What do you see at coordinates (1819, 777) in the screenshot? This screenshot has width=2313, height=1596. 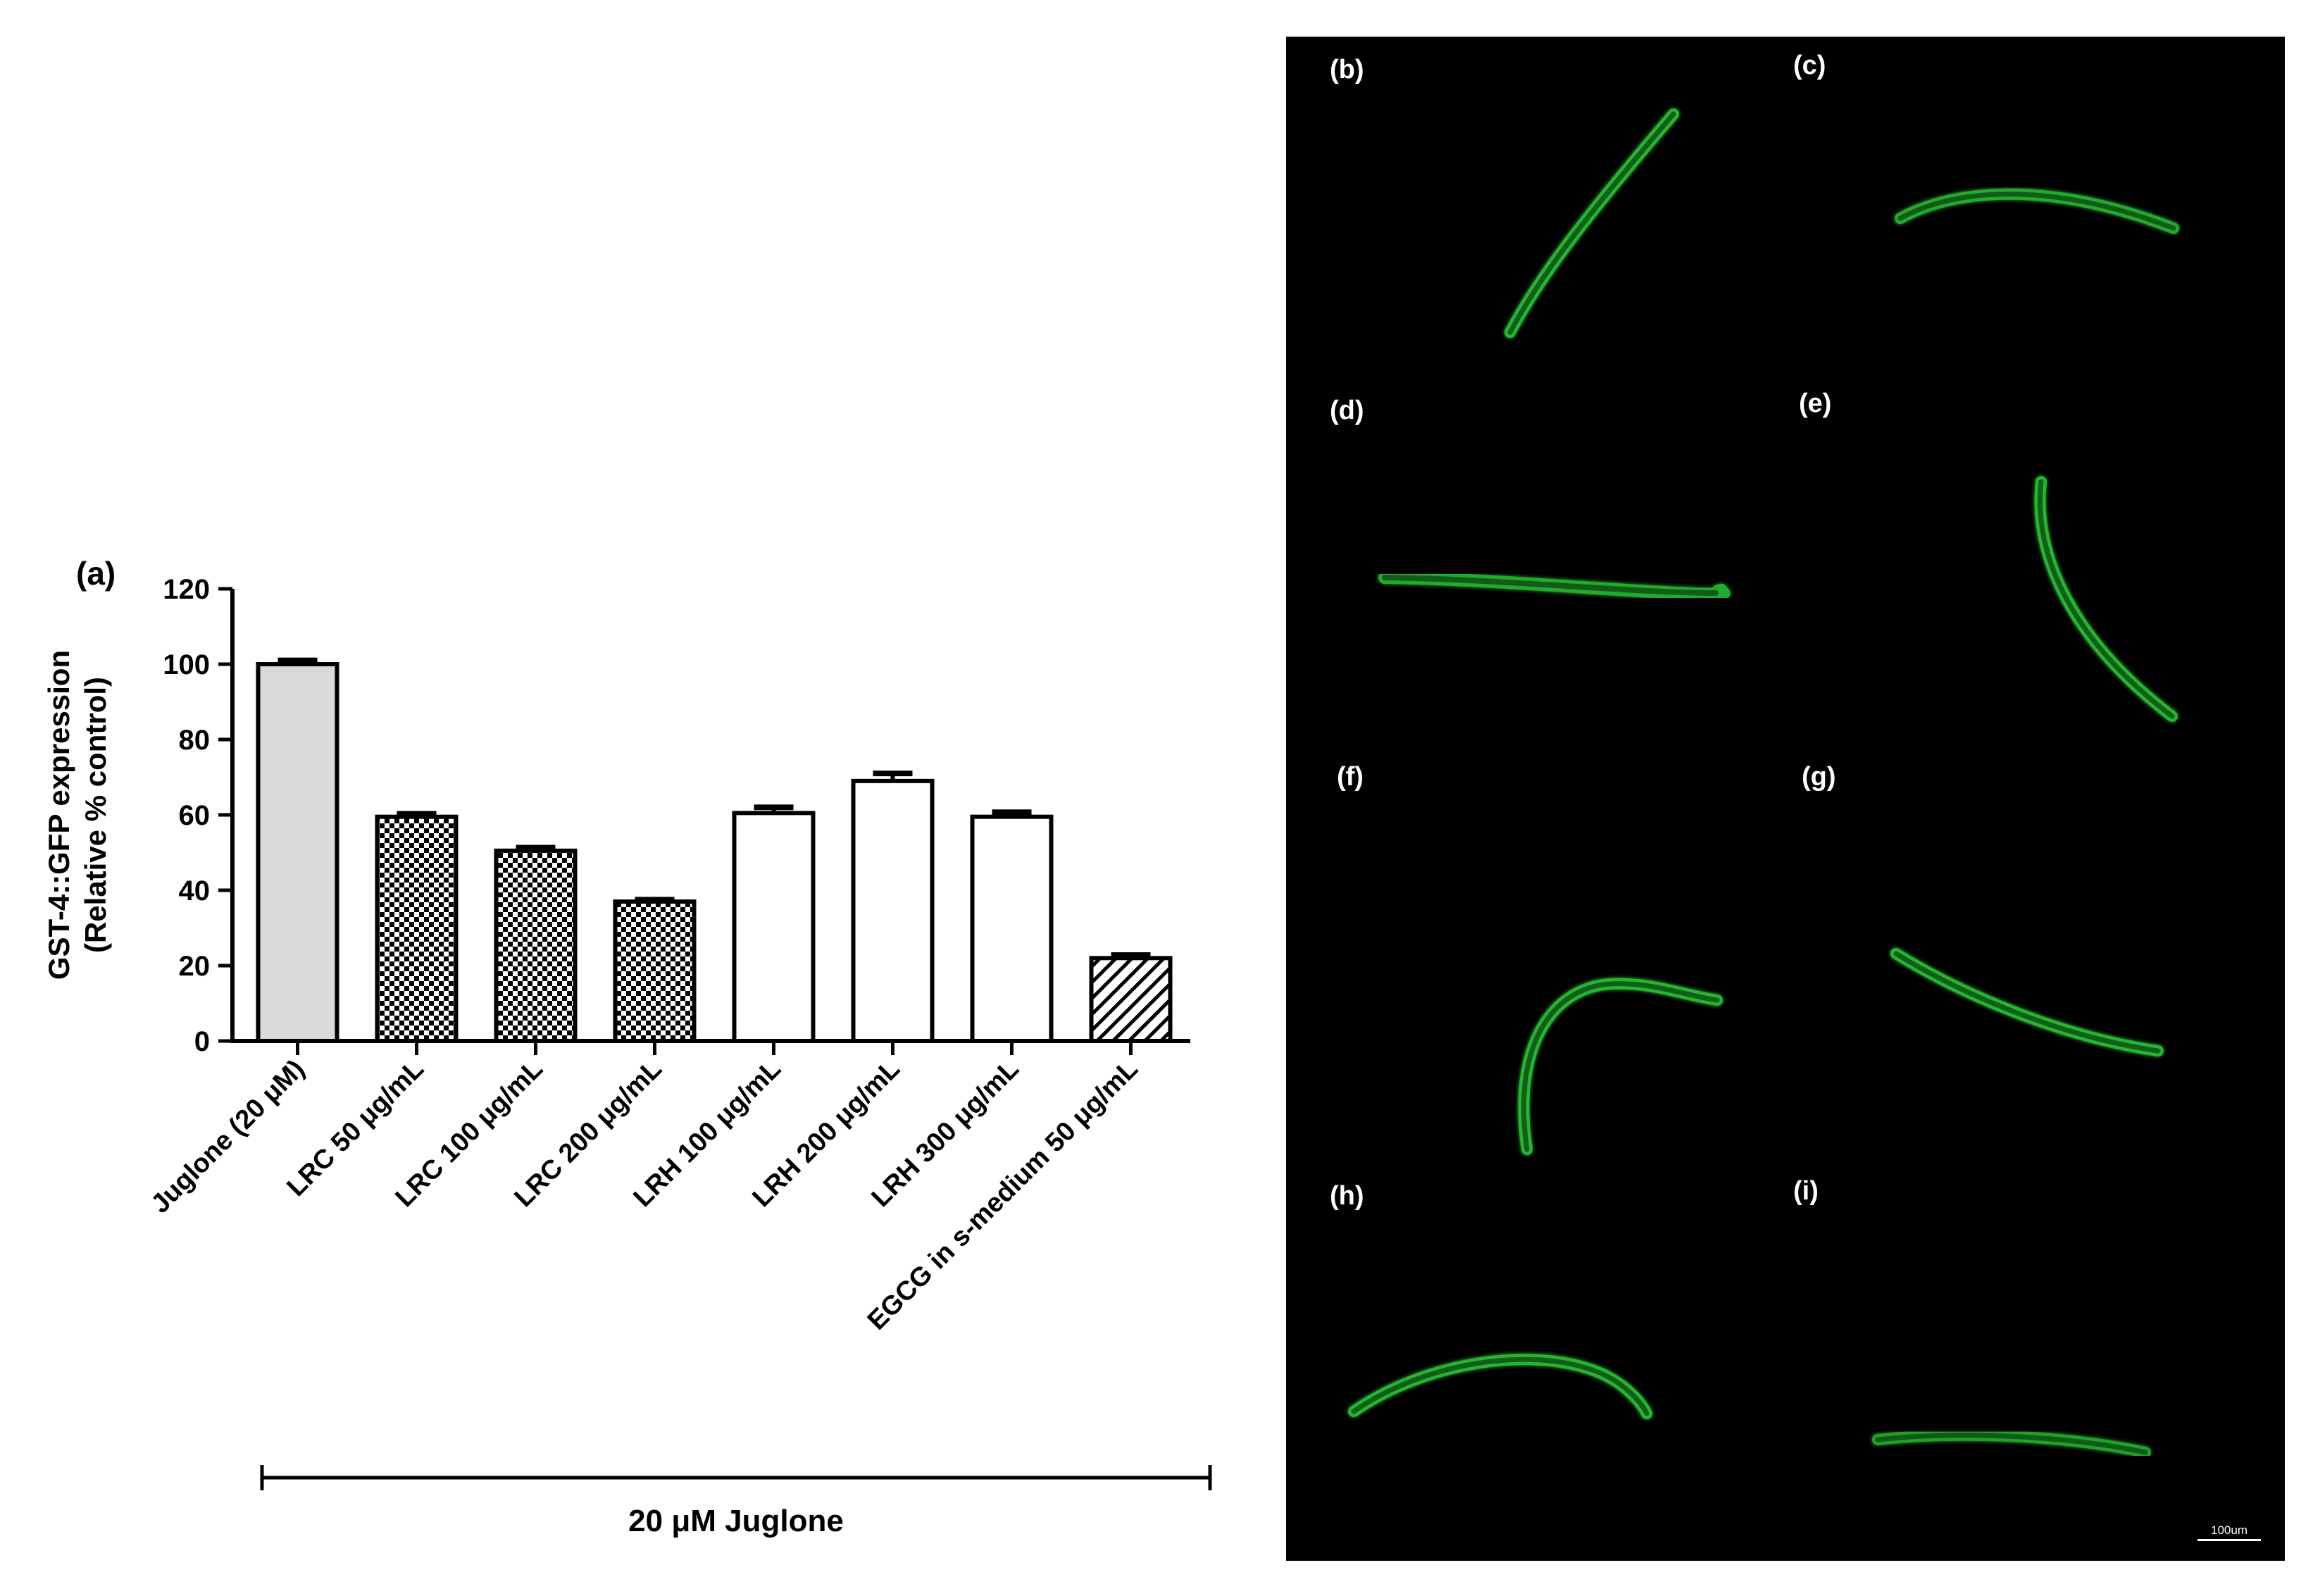 I see `panel-label-g: (g)` at bounding box center [1819, 777].